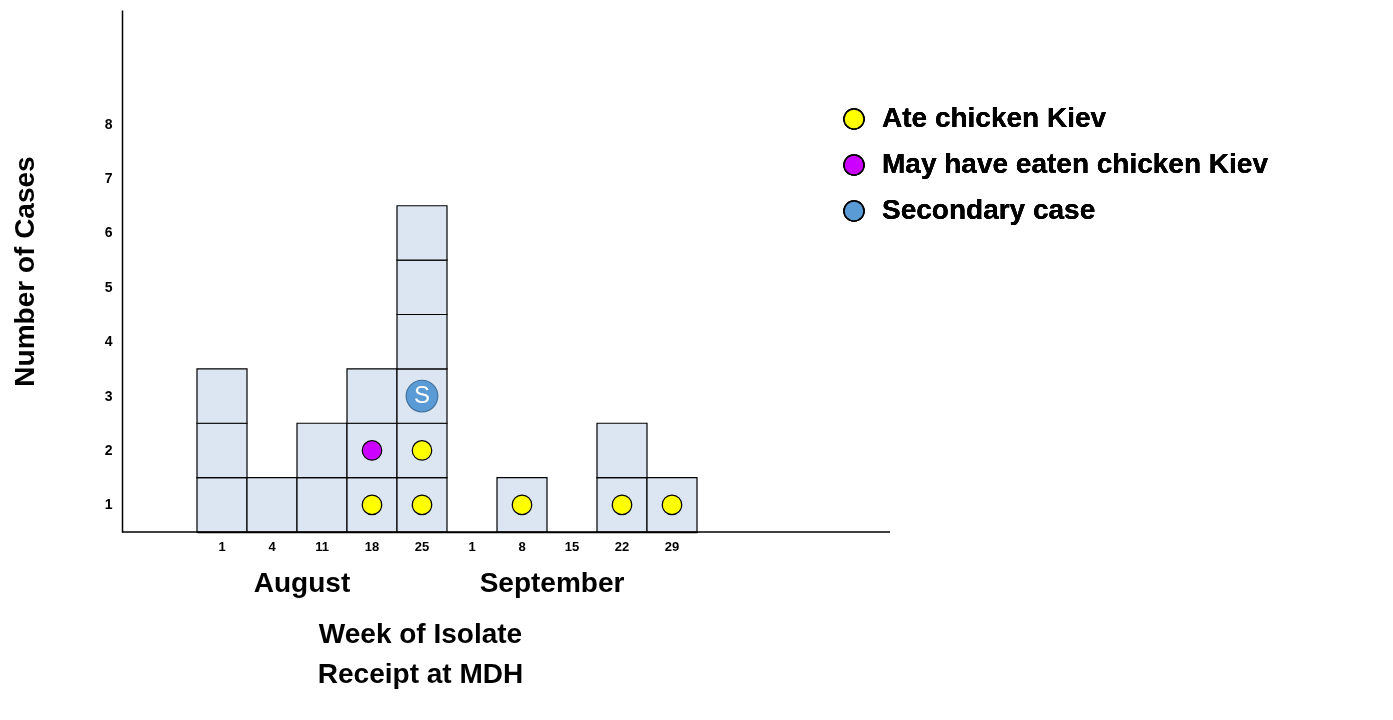 The image size is (1393, 720). Describe the element at coordinates (108, 286) in the screenshot. I see `y-tick-label: 5` at that location.